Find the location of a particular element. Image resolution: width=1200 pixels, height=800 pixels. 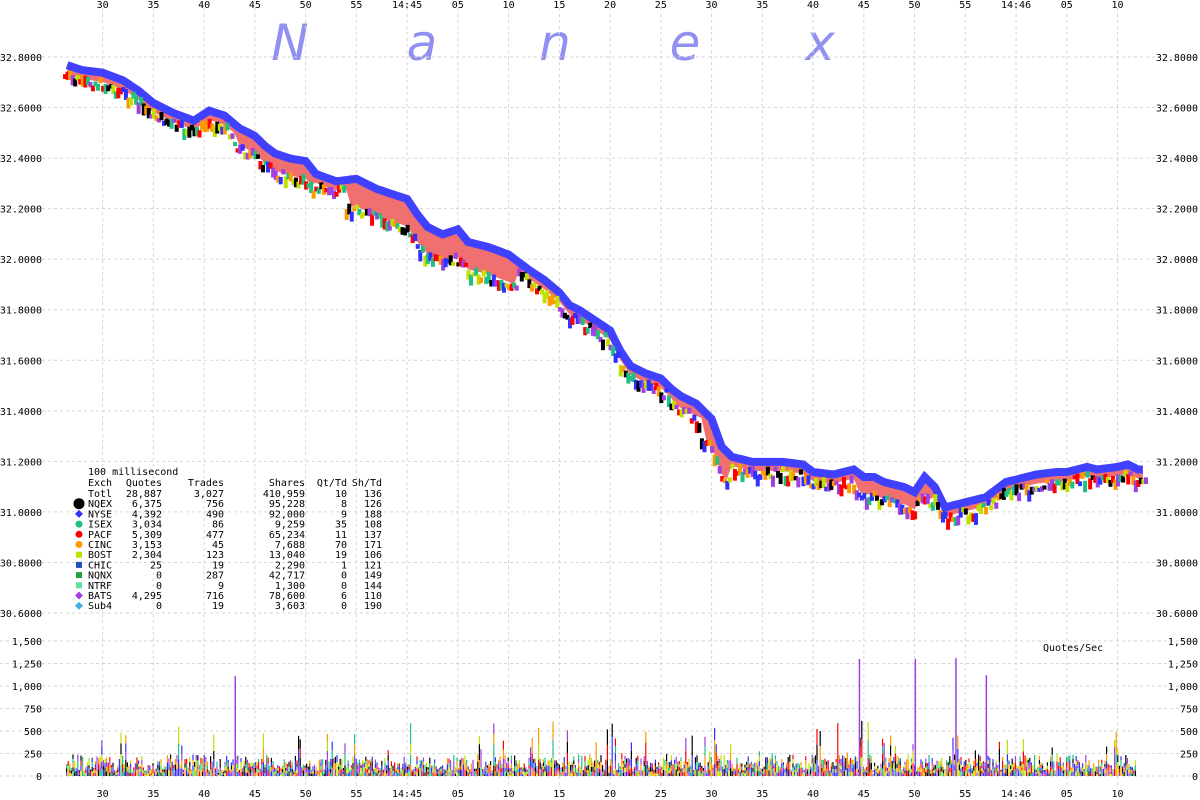

legend-marker is located at coordinates (79, 513).